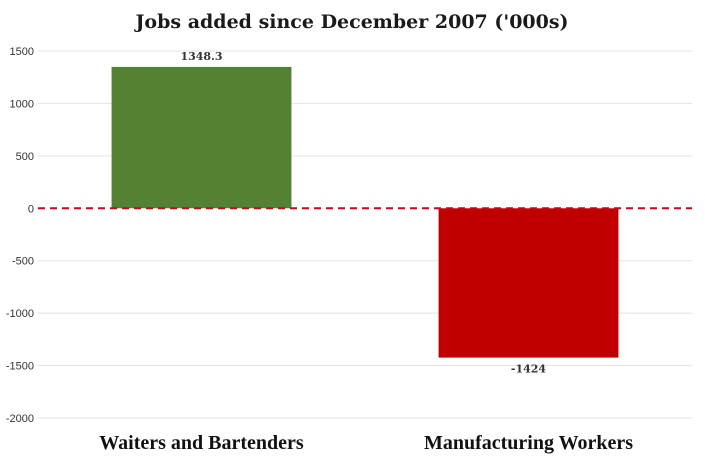 Image resolution: width=705 pixels, height=465 pixels. I want to click on y-tick-label: -2000, so click(20, 419).